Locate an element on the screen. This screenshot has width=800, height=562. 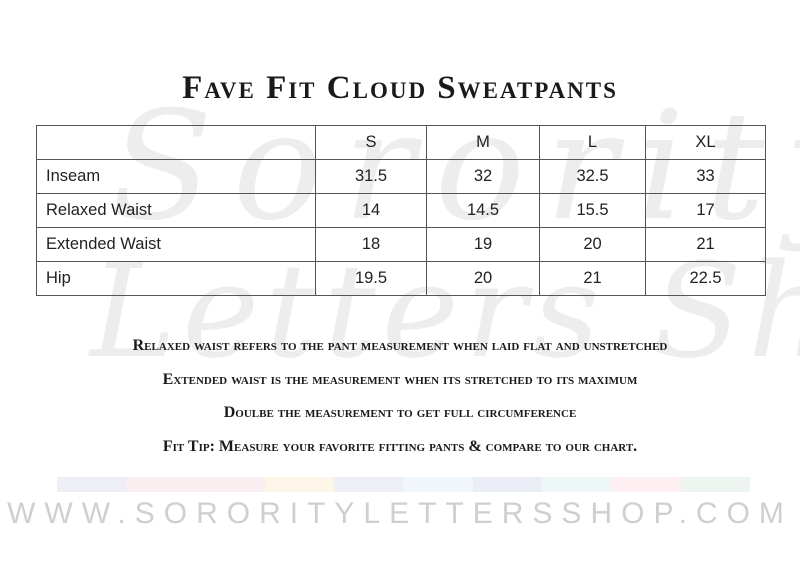
table-cell: 32.5 is located at coordinates (592, 176).